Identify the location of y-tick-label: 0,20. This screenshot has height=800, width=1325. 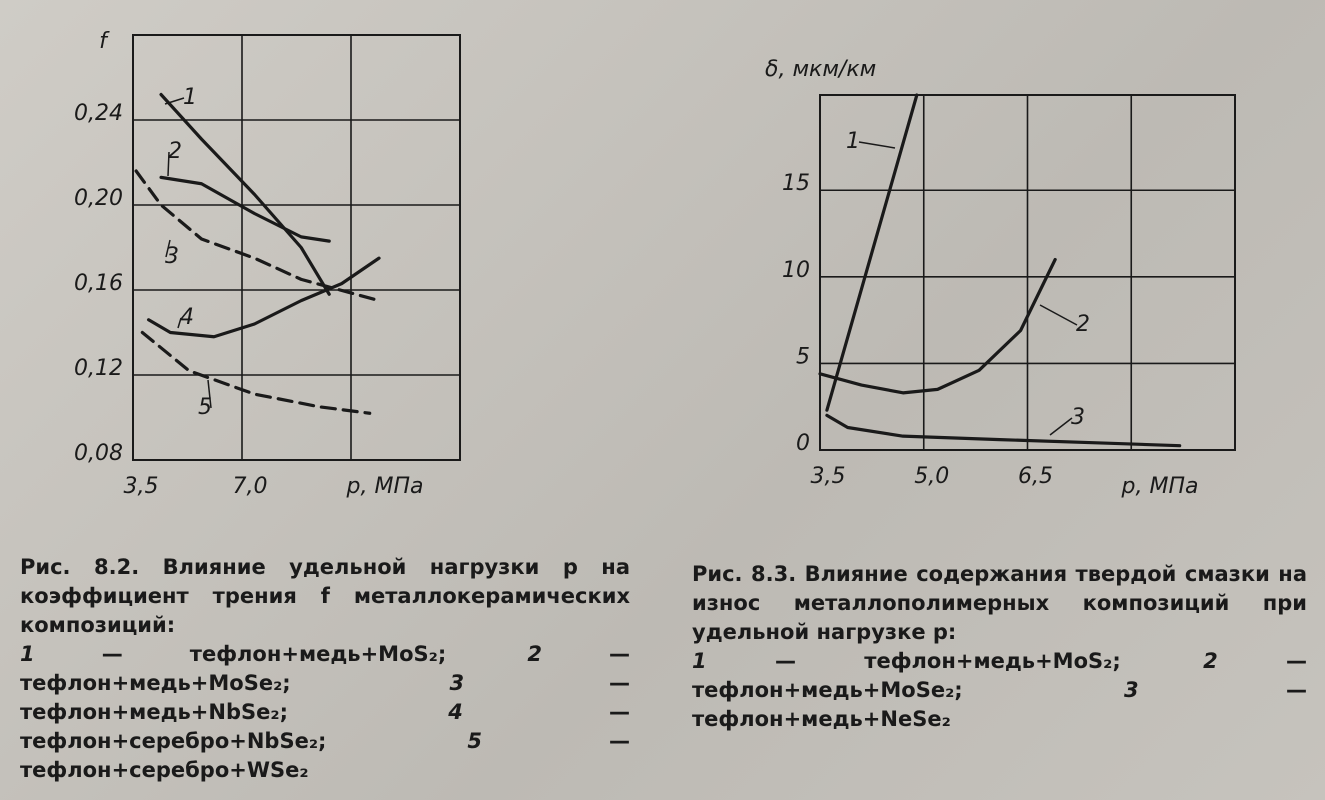
(98, 198).